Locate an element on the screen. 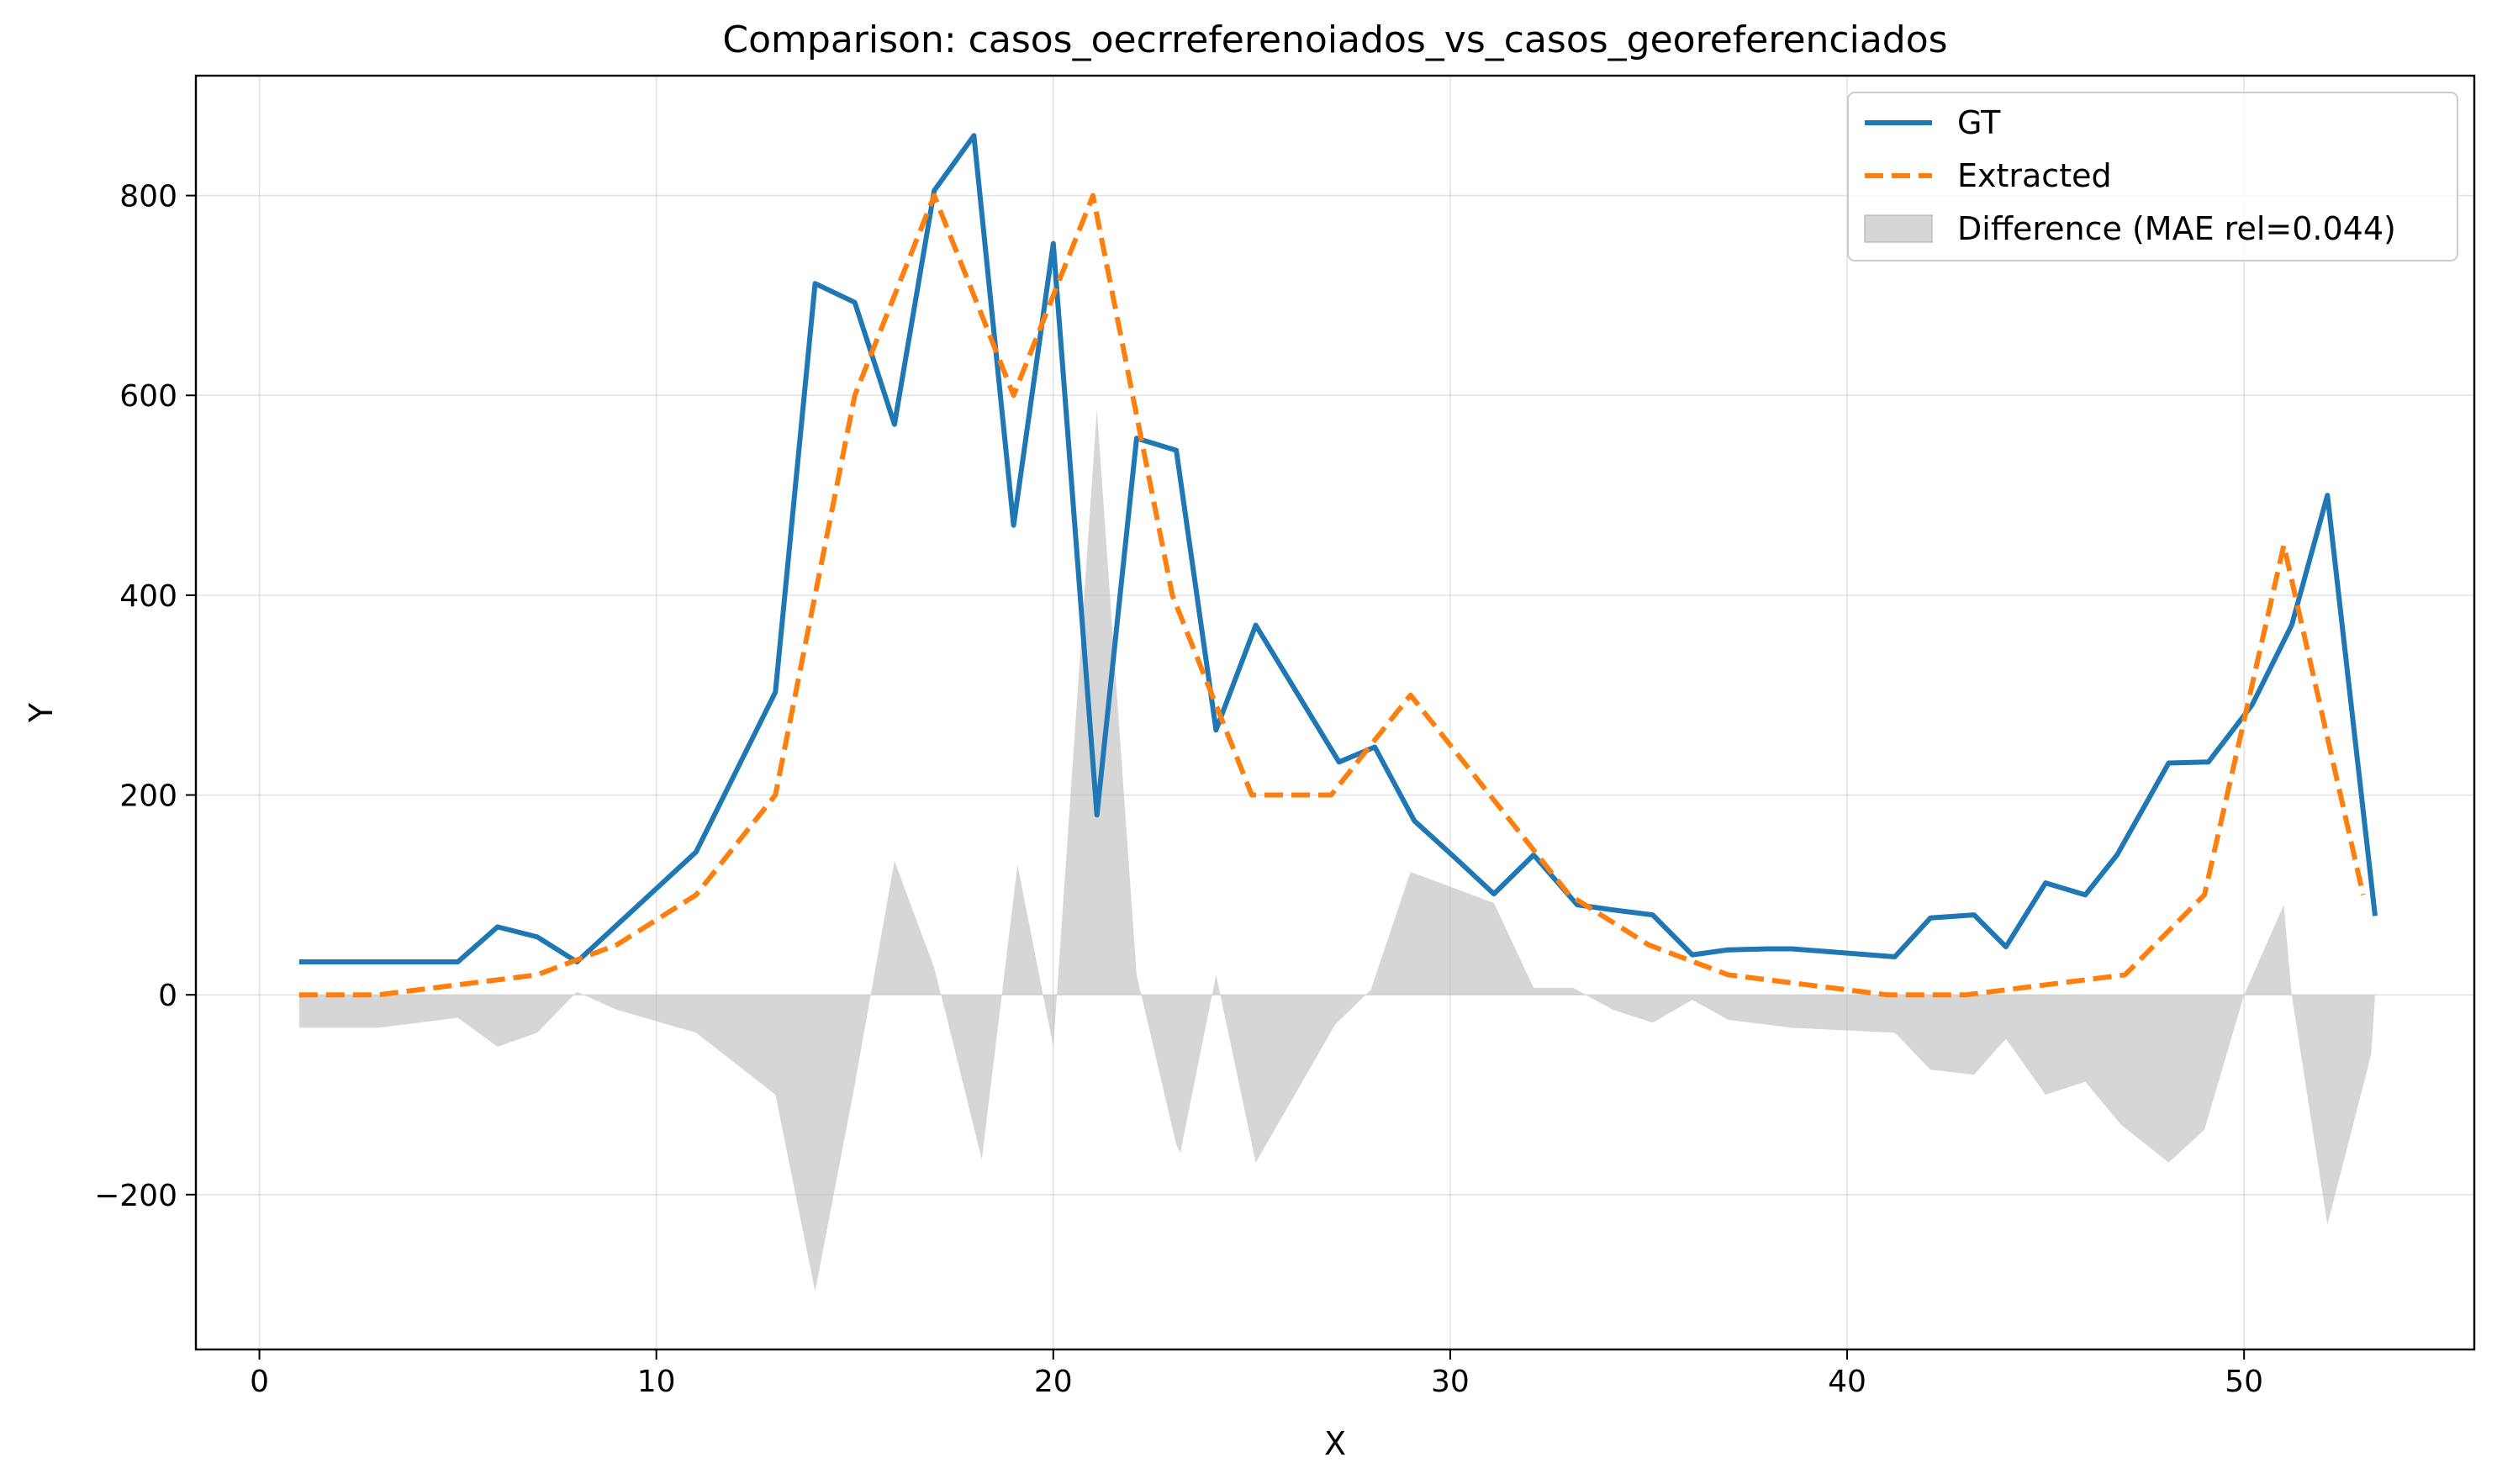 The image size is (2497, 1484). x-axis-label: X is located at coordinates (1335, 1443).